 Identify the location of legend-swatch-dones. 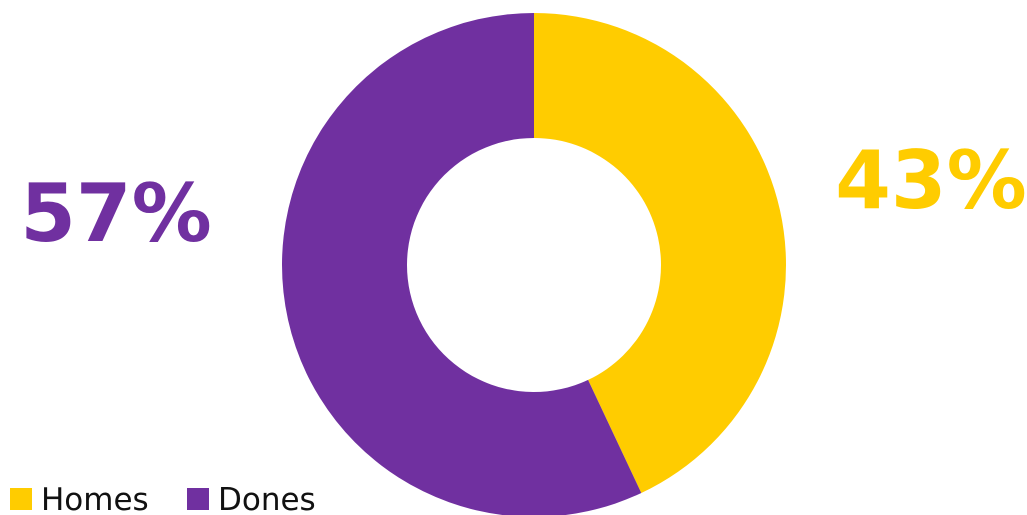
(198, 499).